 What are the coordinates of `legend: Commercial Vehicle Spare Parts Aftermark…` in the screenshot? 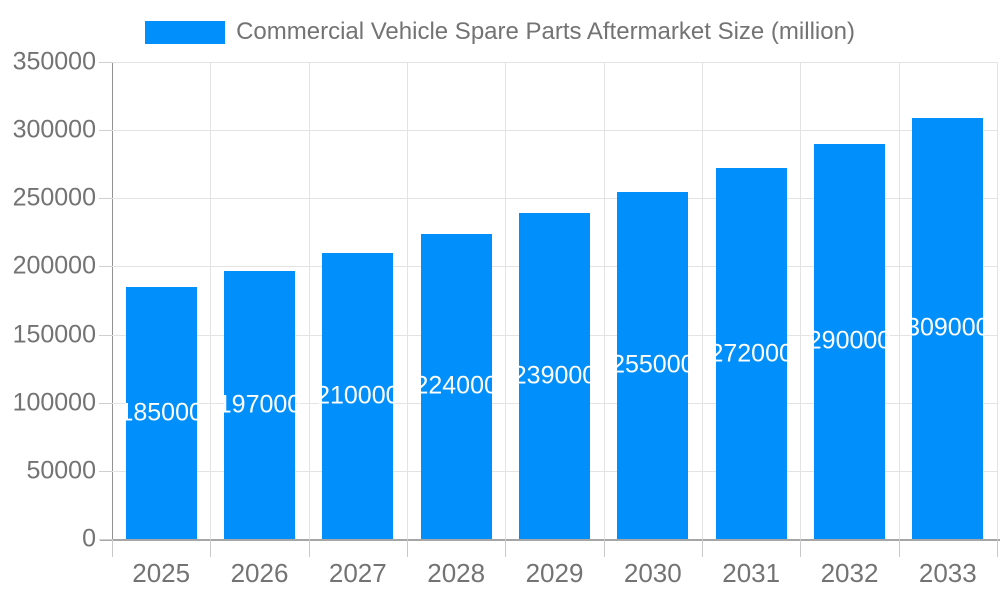 It's located at (500, 32).